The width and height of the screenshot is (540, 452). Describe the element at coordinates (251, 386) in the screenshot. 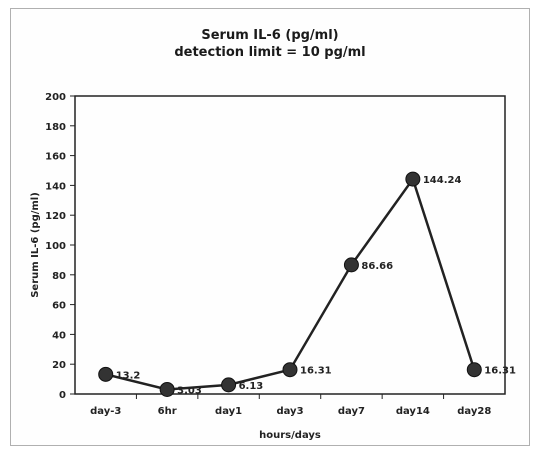

I see `data-label: 6.13` at that location.